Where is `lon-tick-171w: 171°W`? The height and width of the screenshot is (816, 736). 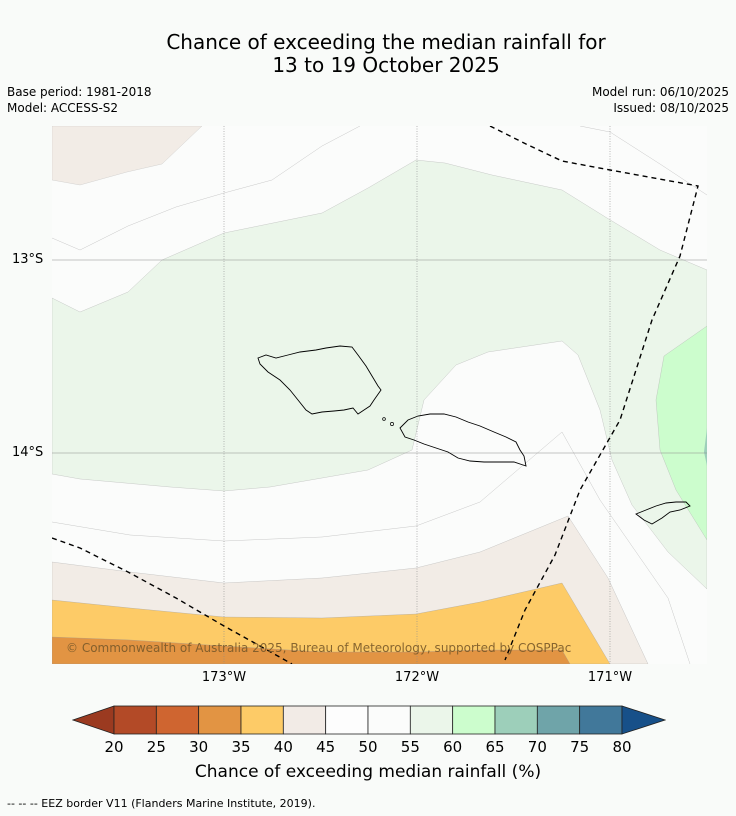 lon-tick-171w: 171°W is located at coordinates (610, 677).